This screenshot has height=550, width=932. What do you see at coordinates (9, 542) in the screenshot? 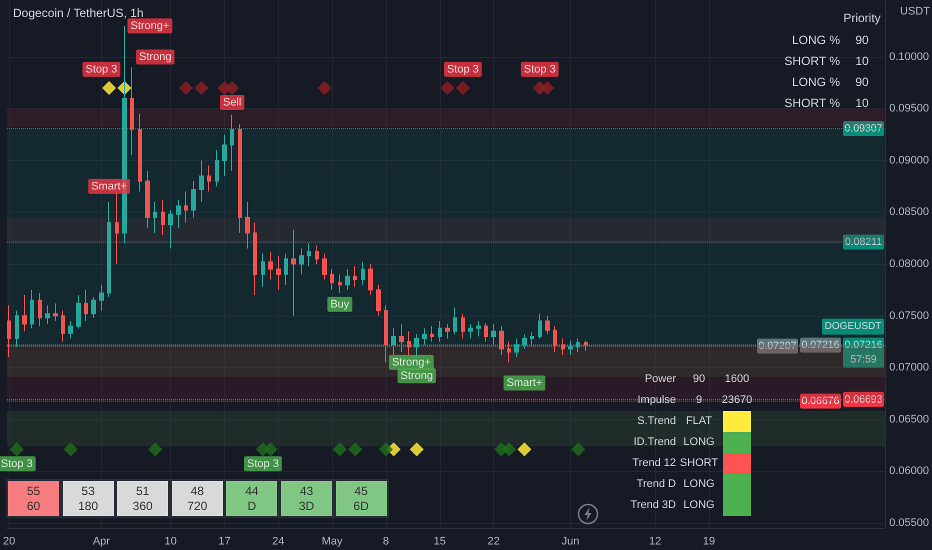
I see `x-tick-label: 20` at bounding box center [9, 542].